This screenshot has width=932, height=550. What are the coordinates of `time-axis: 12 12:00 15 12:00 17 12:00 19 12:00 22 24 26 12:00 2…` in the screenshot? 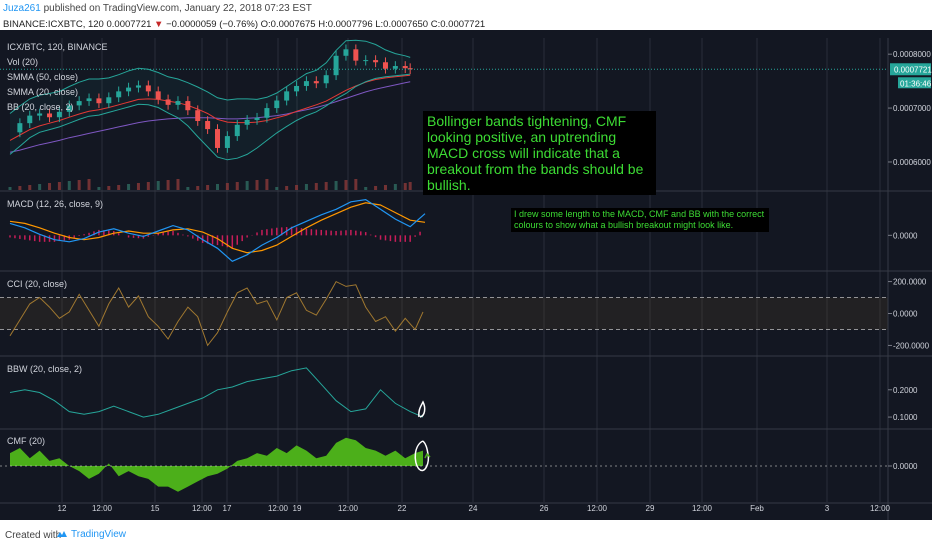 It's located at (474, 508).